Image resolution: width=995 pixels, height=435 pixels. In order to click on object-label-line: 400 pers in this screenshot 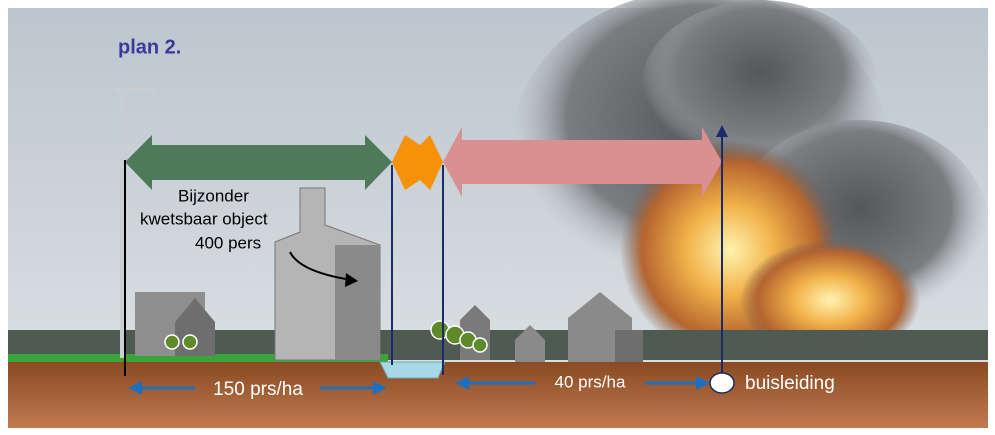, I will do `click(228, 242)`.